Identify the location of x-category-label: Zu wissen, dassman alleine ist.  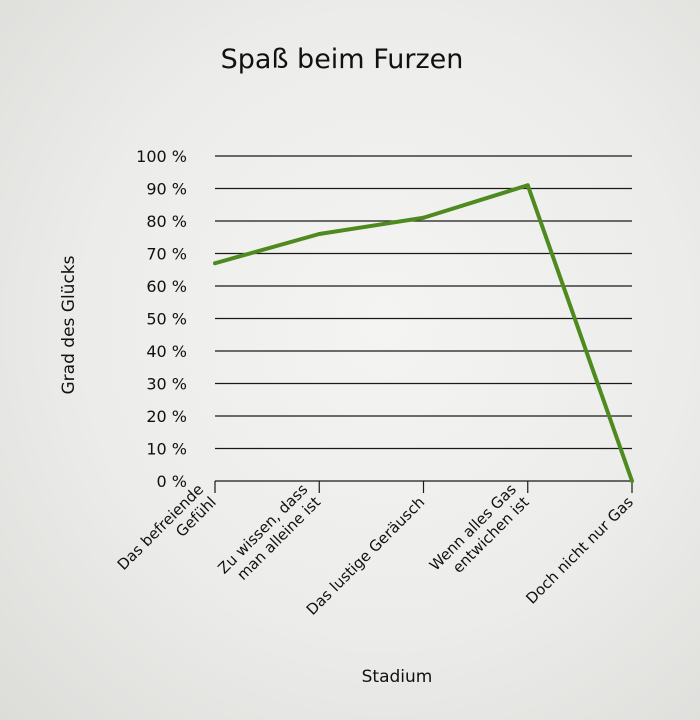
(269, 535).